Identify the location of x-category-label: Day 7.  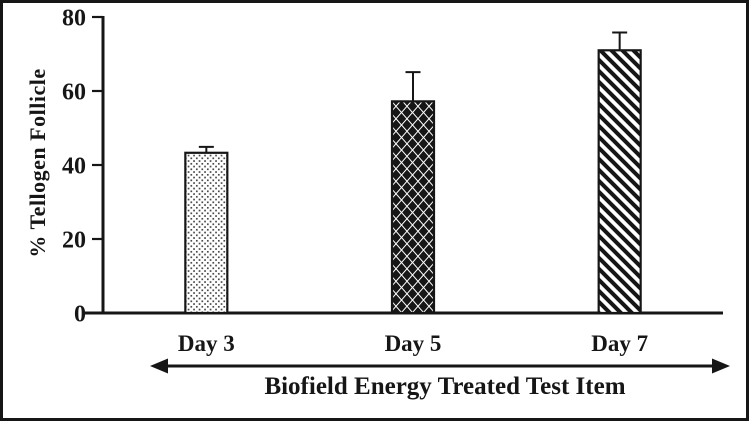
(619, 343).